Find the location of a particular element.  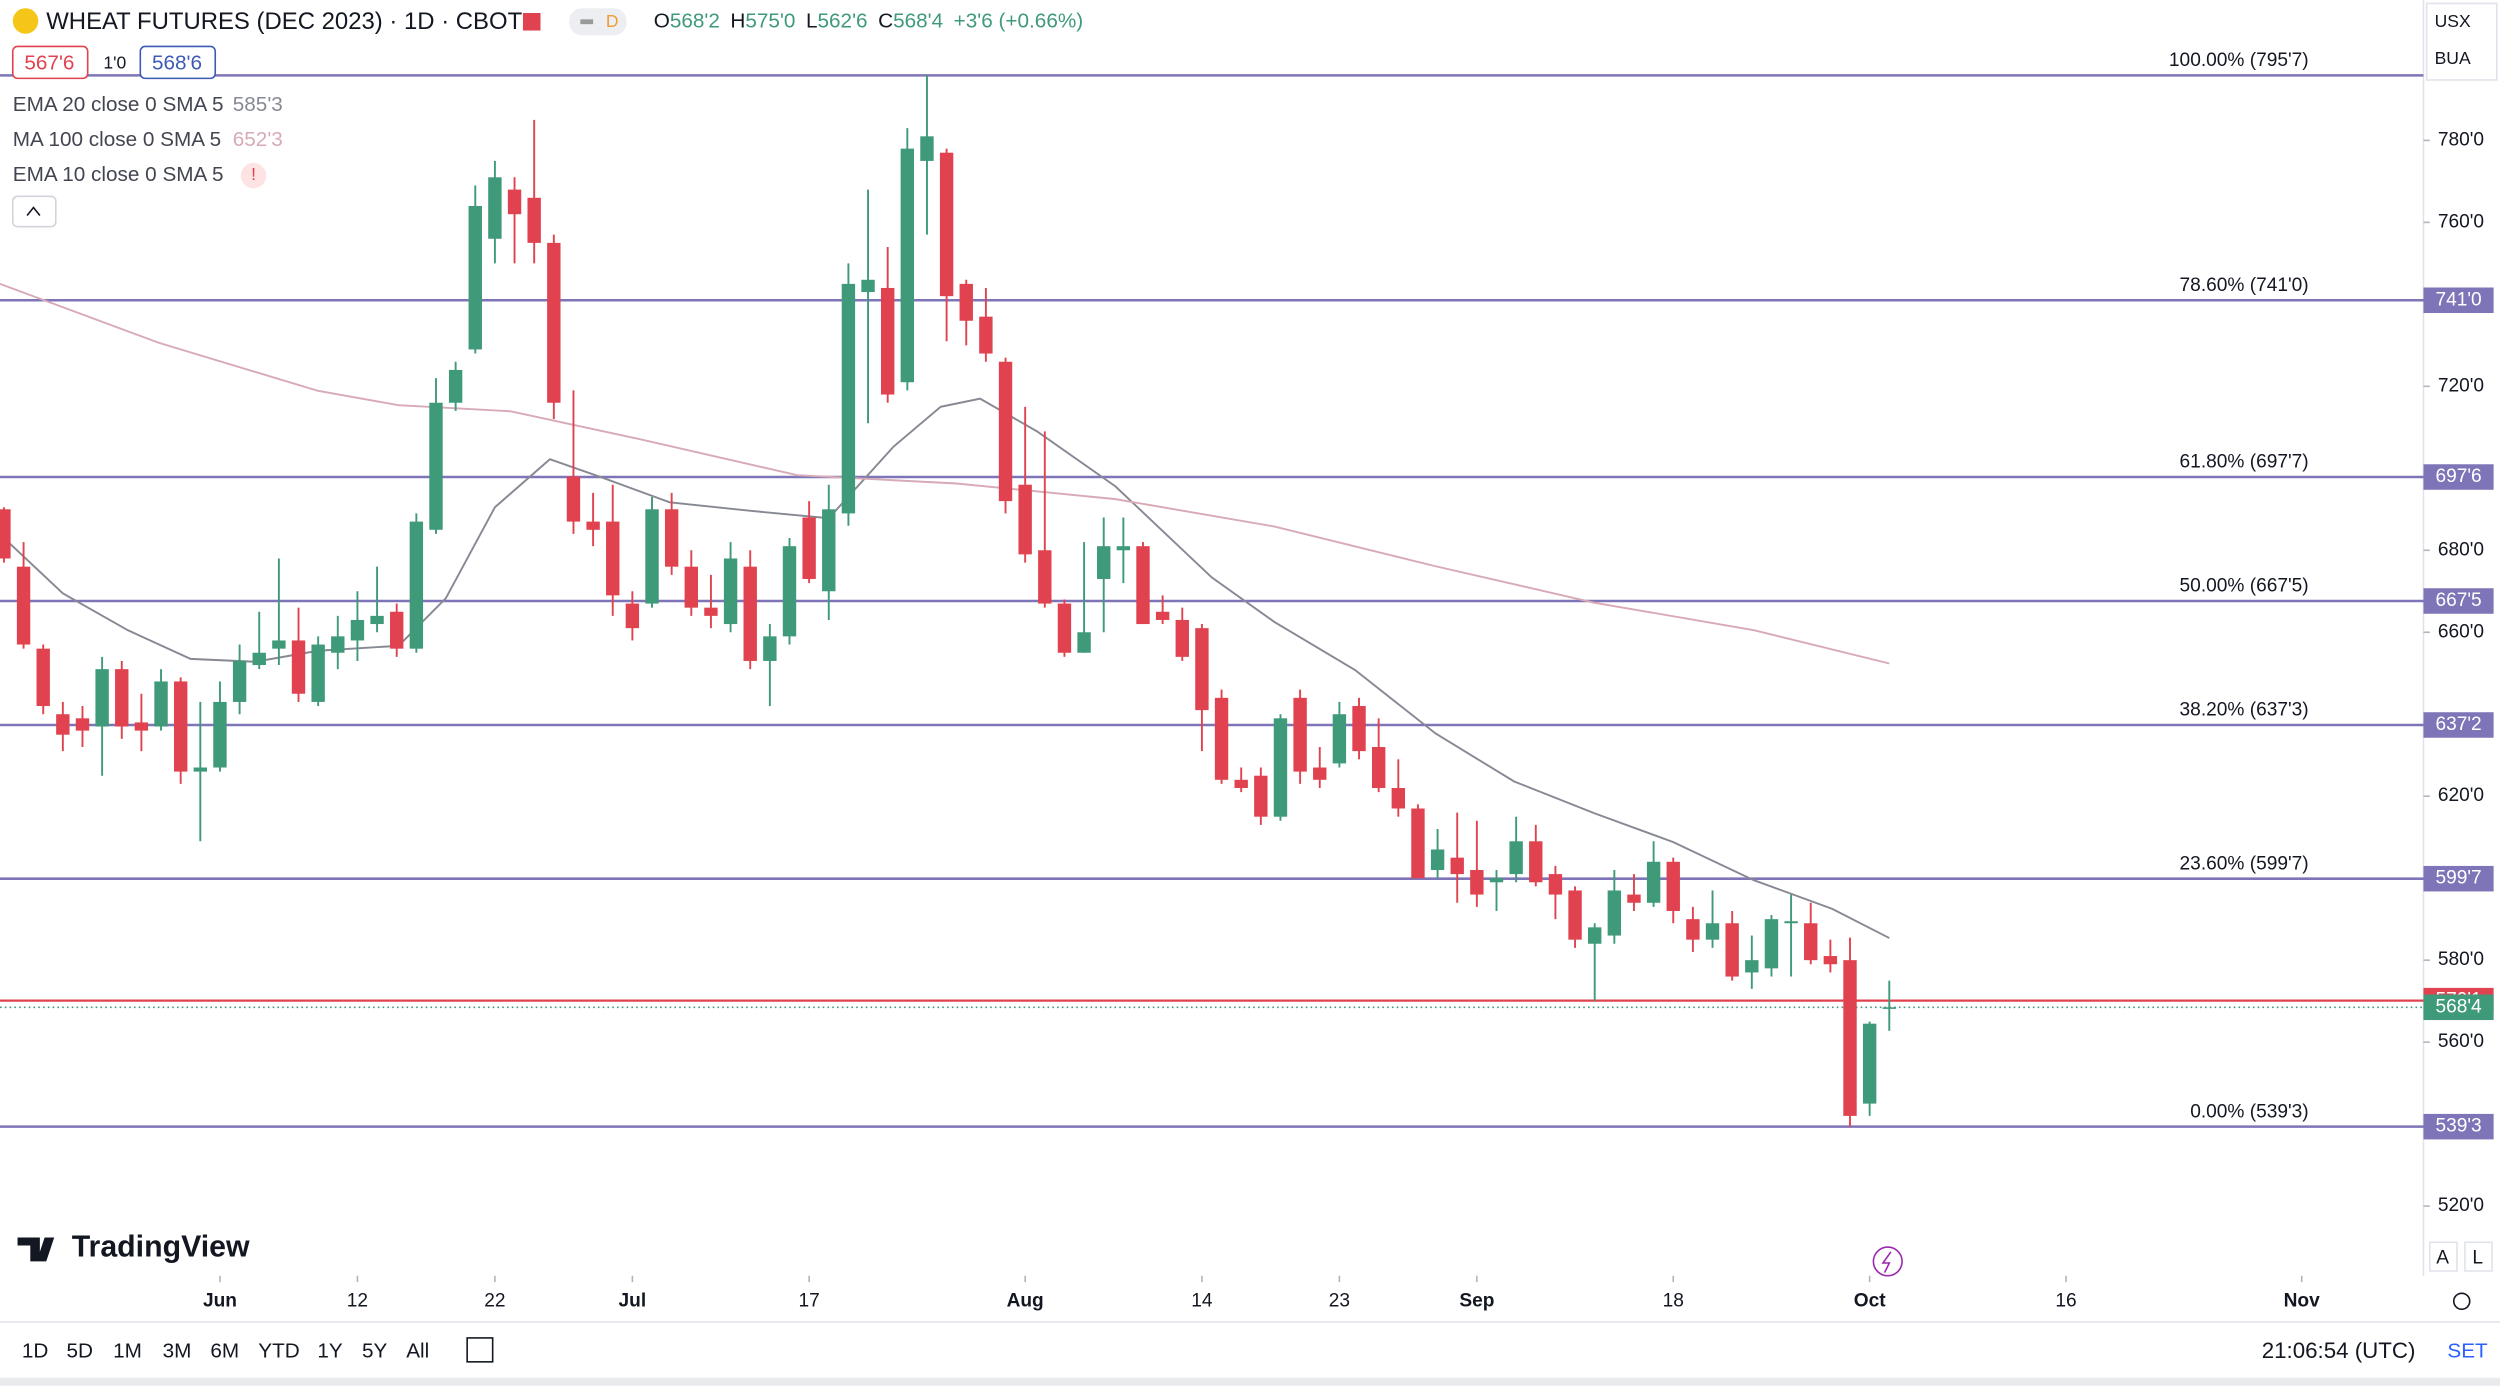

y-tick-label: 620'0 is located at coordinates (2461, 795).